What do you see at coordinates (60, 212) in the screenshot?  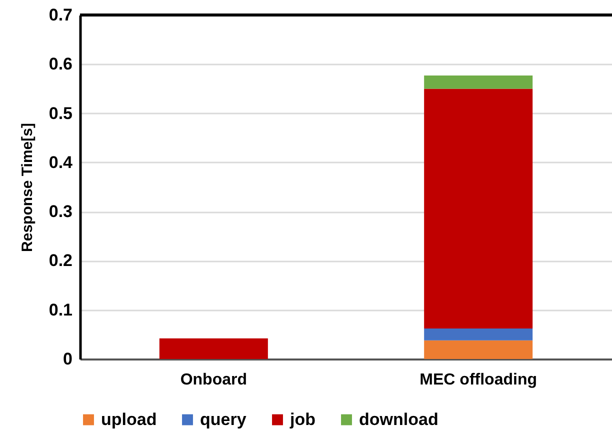 I see `y-tick-label: 0.3` at bounding box center [60, 212].